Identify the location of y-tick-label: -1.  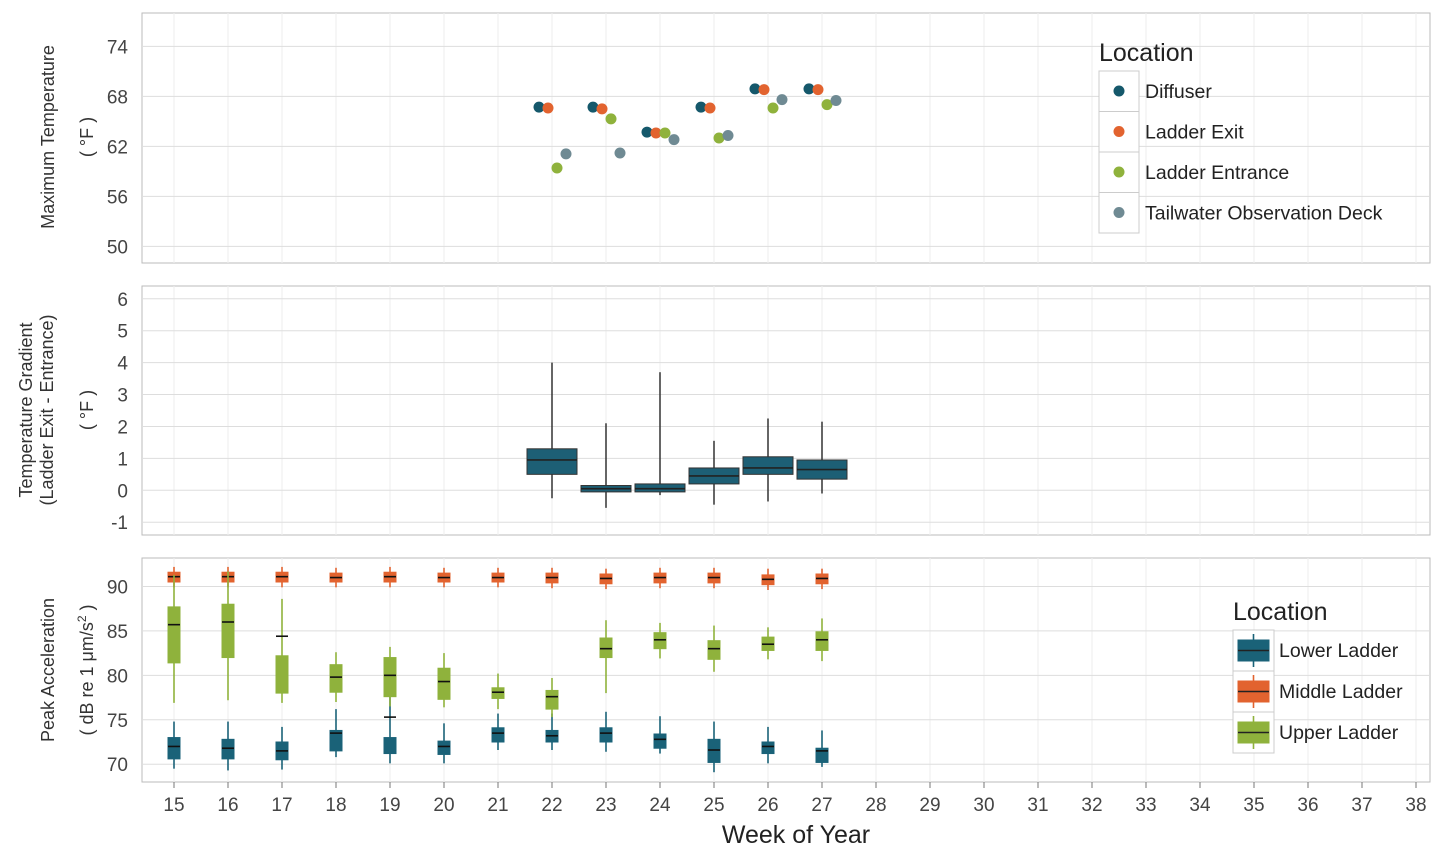
(119, 523).